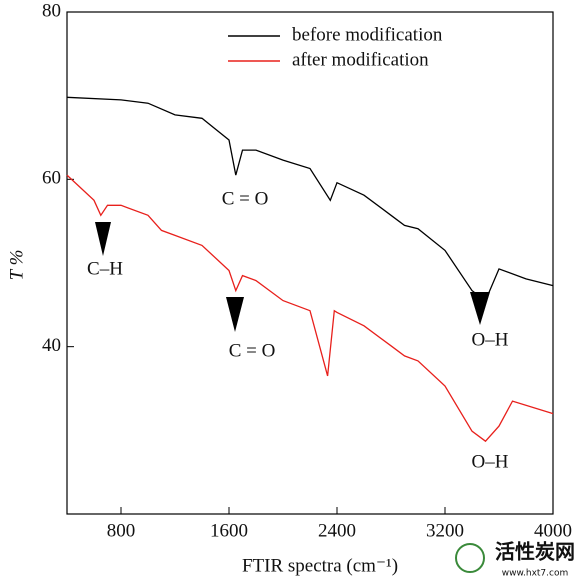 This screenshot has width=578, height=586. Describe the element at coordinates (105, 268) in the screenshot. I see `annotation: C–H` at that location.